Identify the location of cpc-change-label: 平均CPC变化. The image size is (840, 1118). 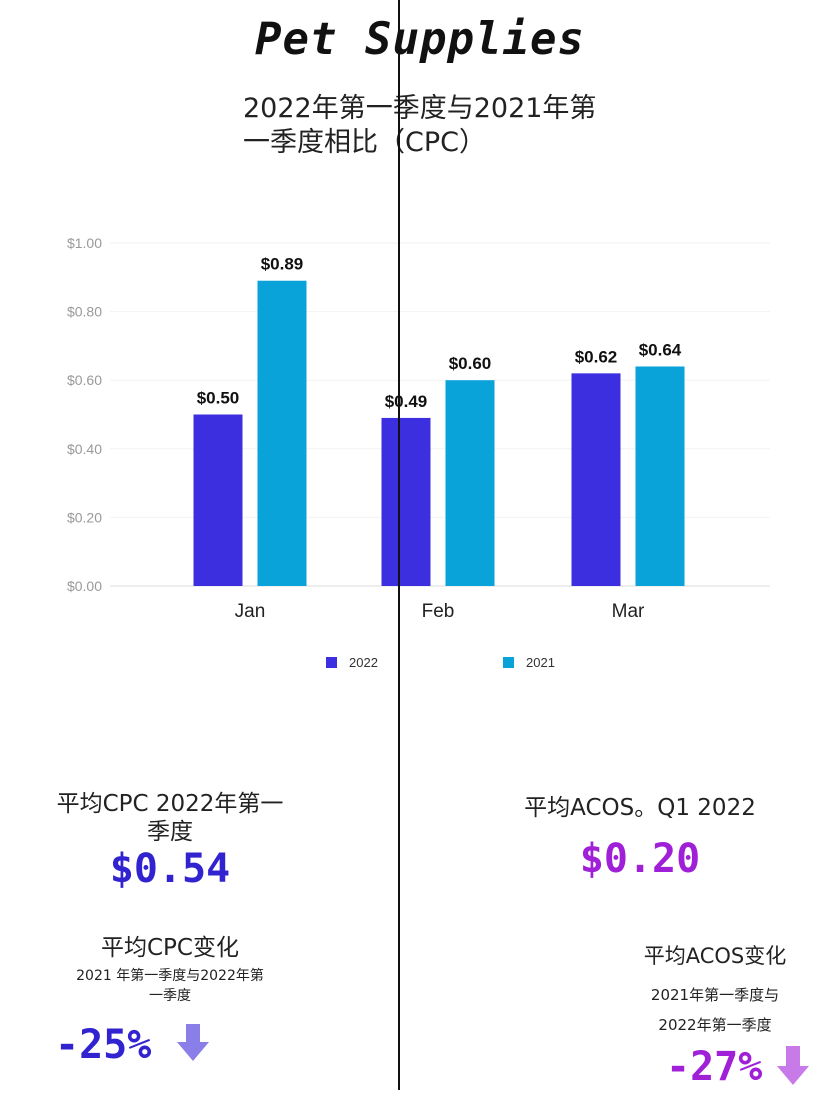
(170, 948).